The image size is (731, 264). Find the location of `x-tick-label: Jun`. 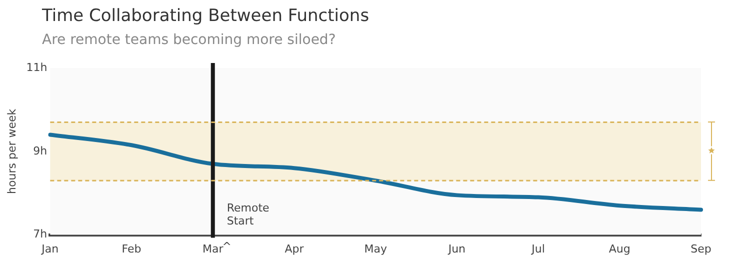

x-tick-label: Jun is located at coordinates (456, 249).